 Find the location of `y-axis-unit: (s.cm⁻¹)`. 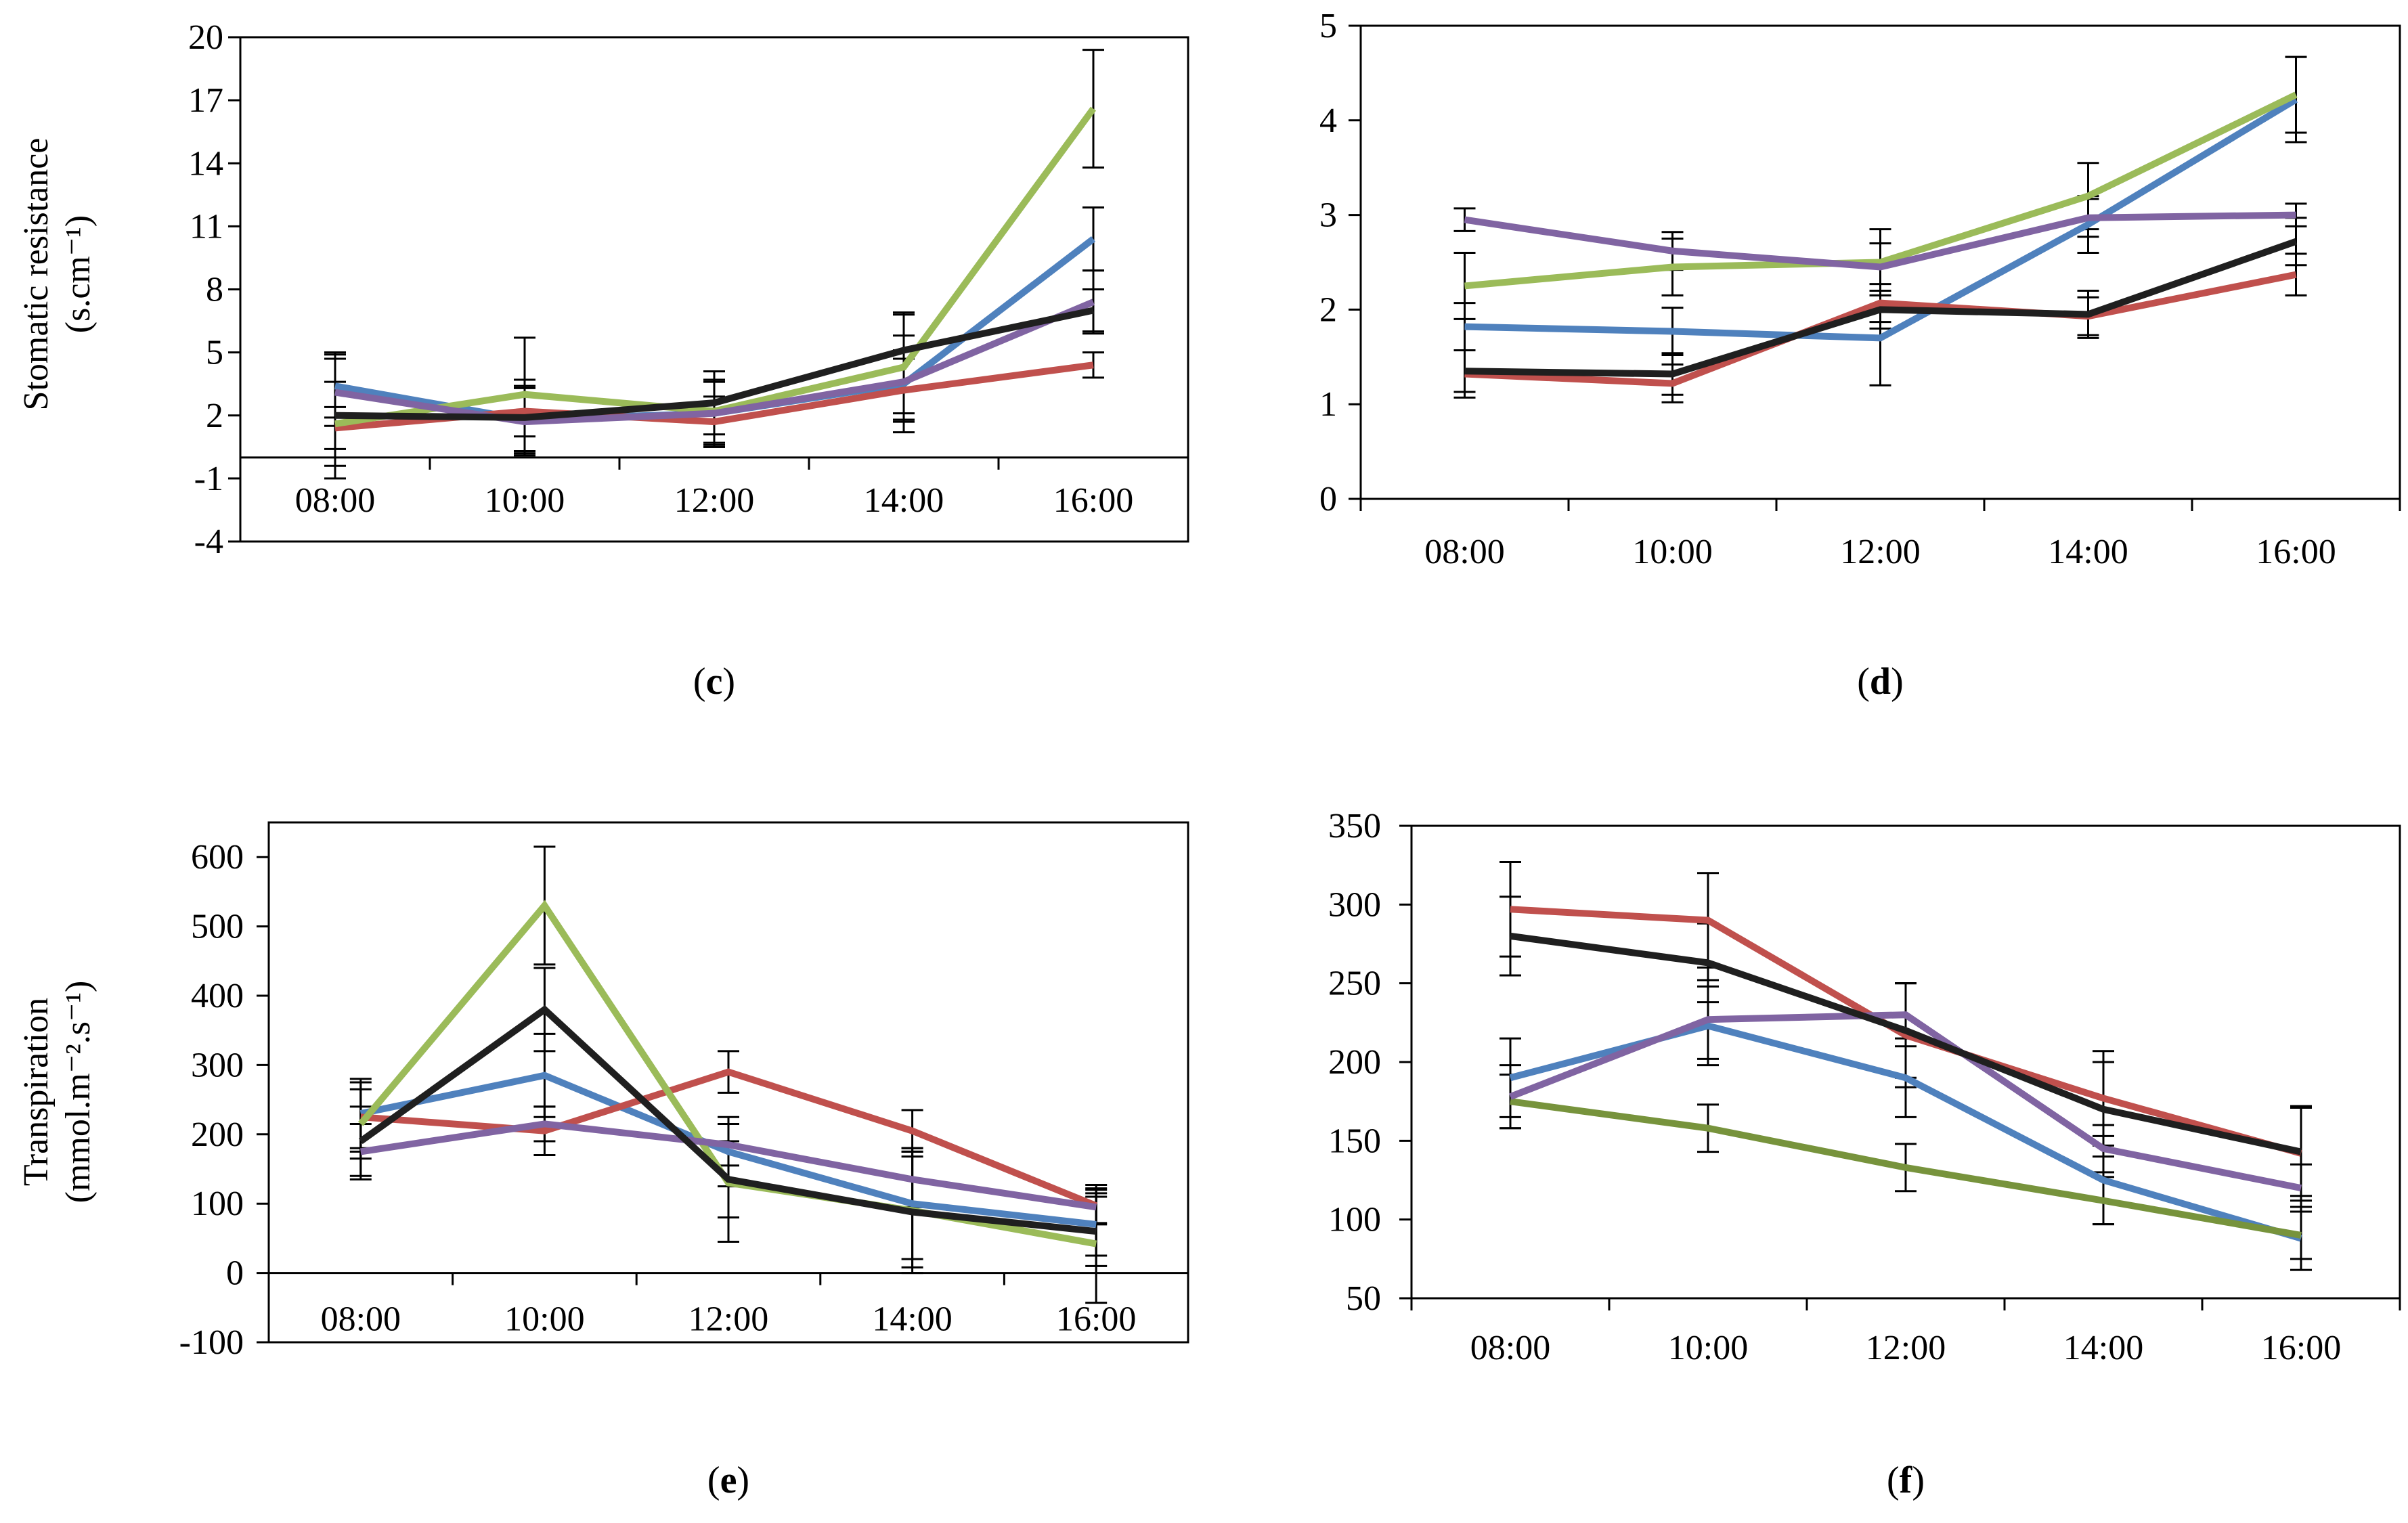

y-axis-unit: (s.cm⁻¹) is located at coordinates (78, 274).